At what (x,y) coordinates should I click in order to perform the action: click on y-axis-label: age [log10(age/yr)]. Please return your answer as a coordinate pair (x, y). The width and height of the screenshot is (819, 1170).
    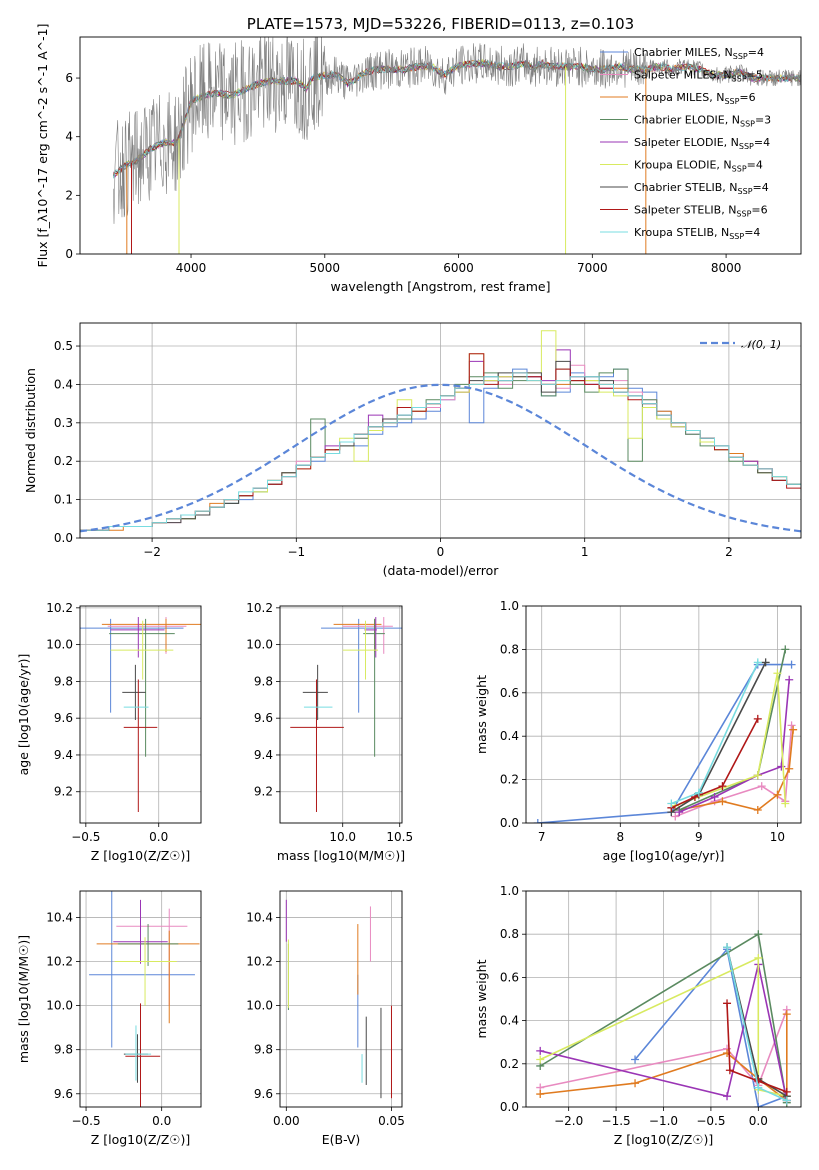
    Looking at the image, I should click on (23, 715).